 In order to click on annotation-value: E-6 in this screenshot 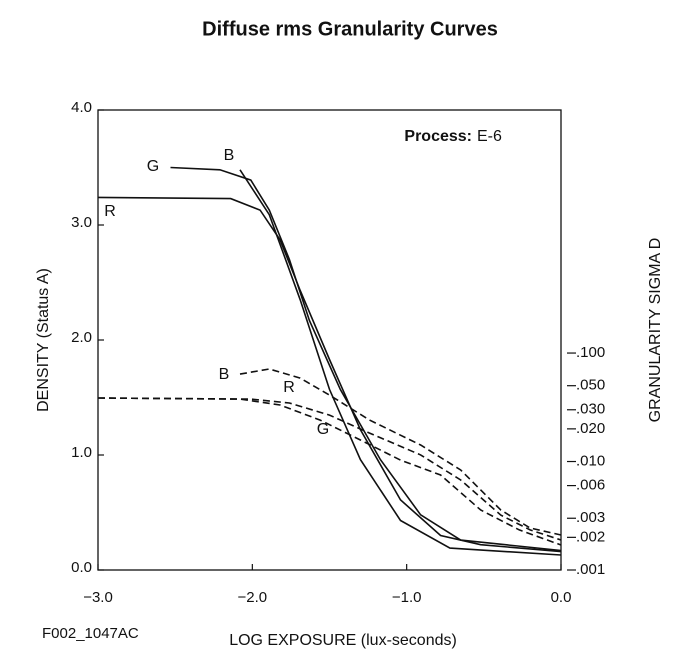, I will do `click(489, 136)`.